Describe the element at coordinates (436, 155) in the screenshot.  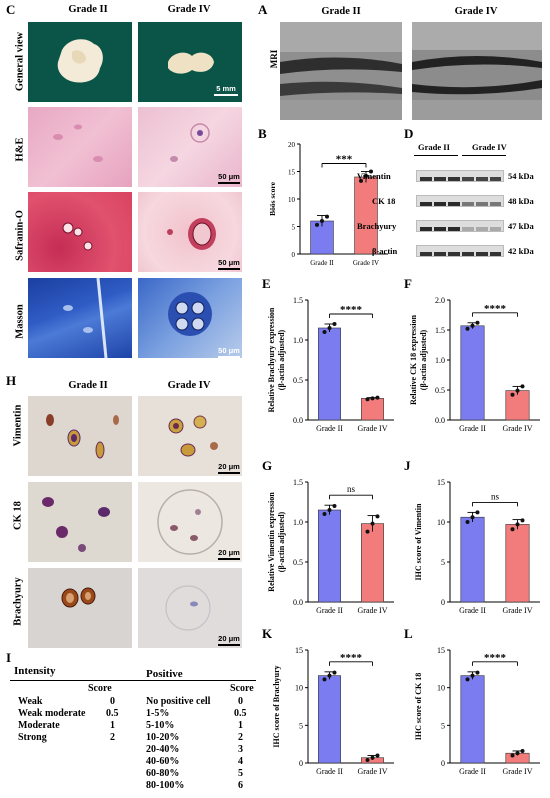
I see `wb-underline-grade-ii` at that location.